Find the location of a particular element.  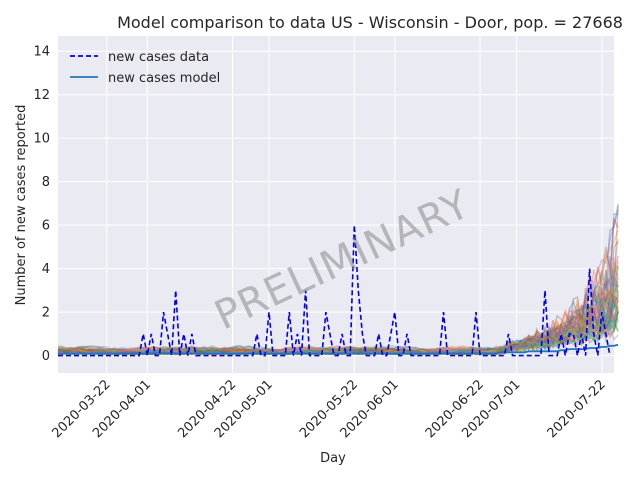

y-tick-label: 2 is located at coordinates (46, 313).